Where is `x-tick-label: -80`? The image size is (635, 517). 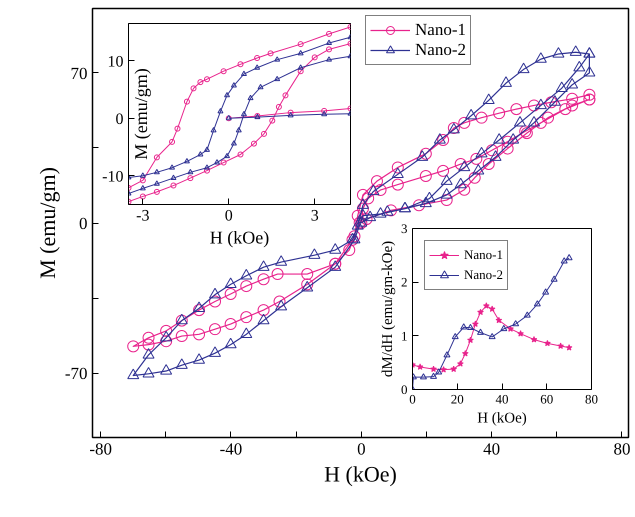 x-tick-label: -80 is located at coordinates (100, 449).